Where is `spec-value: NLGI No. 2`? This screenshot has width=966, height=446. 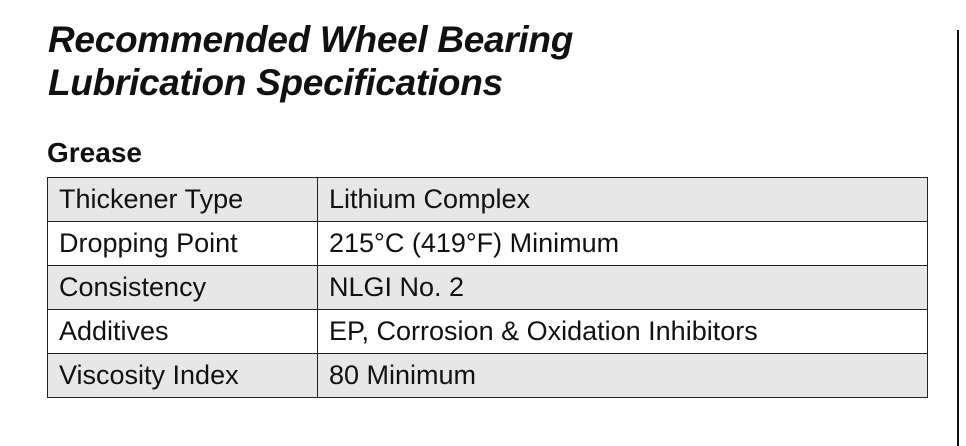 spec-value: NLGI No. 2 is located at coordinates (622, 287).